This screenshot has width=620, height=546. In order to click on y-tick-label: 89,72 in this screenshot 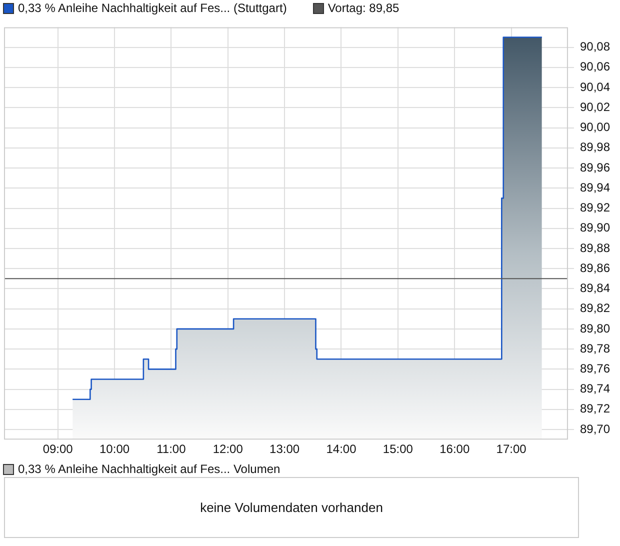, I will do `click(595, 409)`.